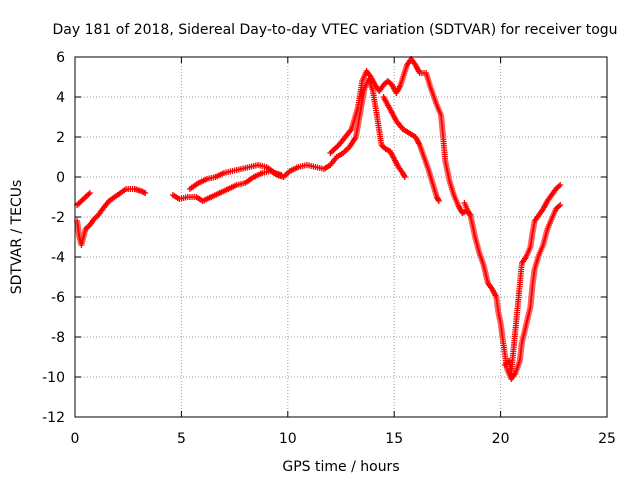 This screenshot has height=480, width=640. I want to click on series-trace-b, so click(111, 217).